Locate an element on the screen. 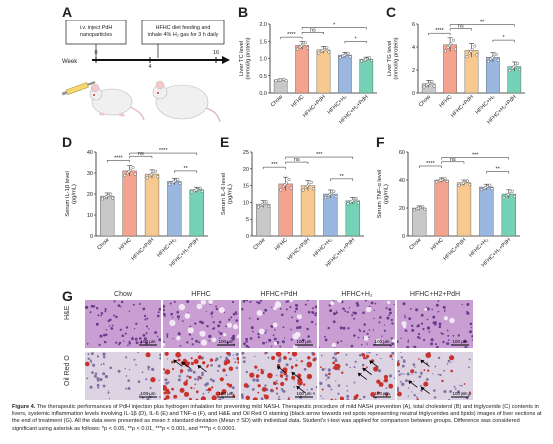  y-tick-label: 2 is located at coordinates (413, 71).